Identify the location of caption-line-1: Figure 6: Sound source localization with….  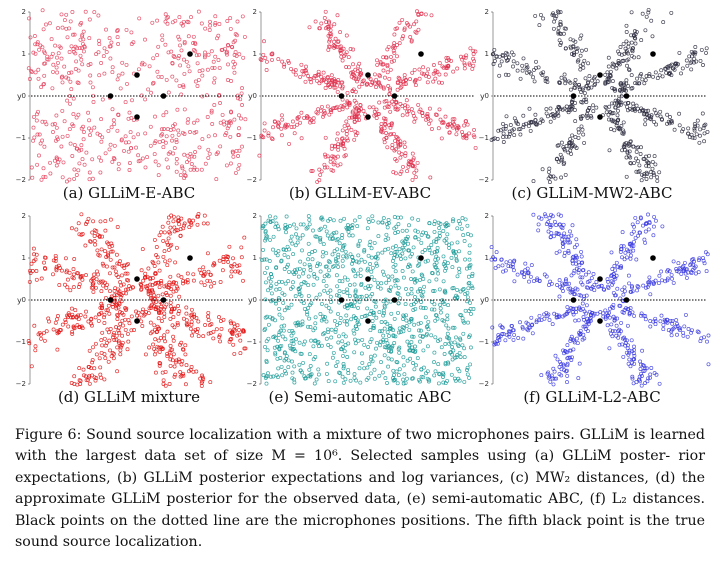
(330, 435).